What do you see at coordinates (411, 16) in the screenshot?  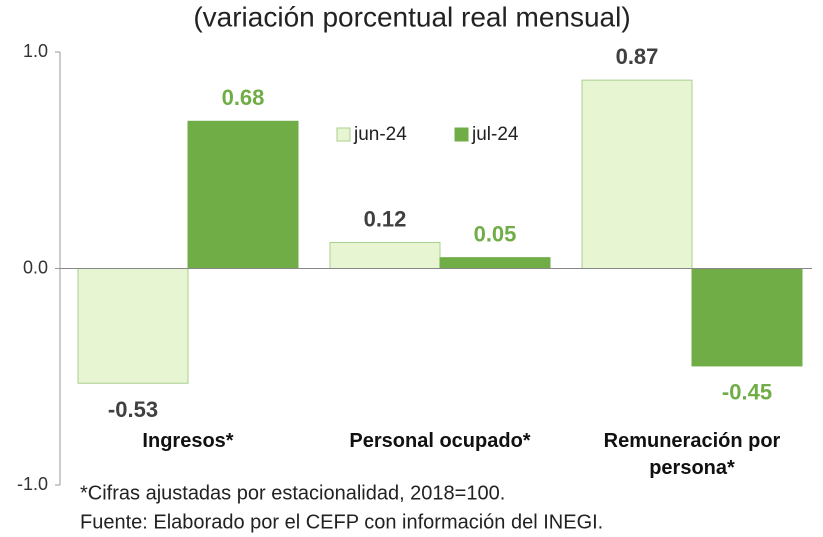 I see `chart-title: (variación porcentual real mensual)` at bounding box center [411, 16].